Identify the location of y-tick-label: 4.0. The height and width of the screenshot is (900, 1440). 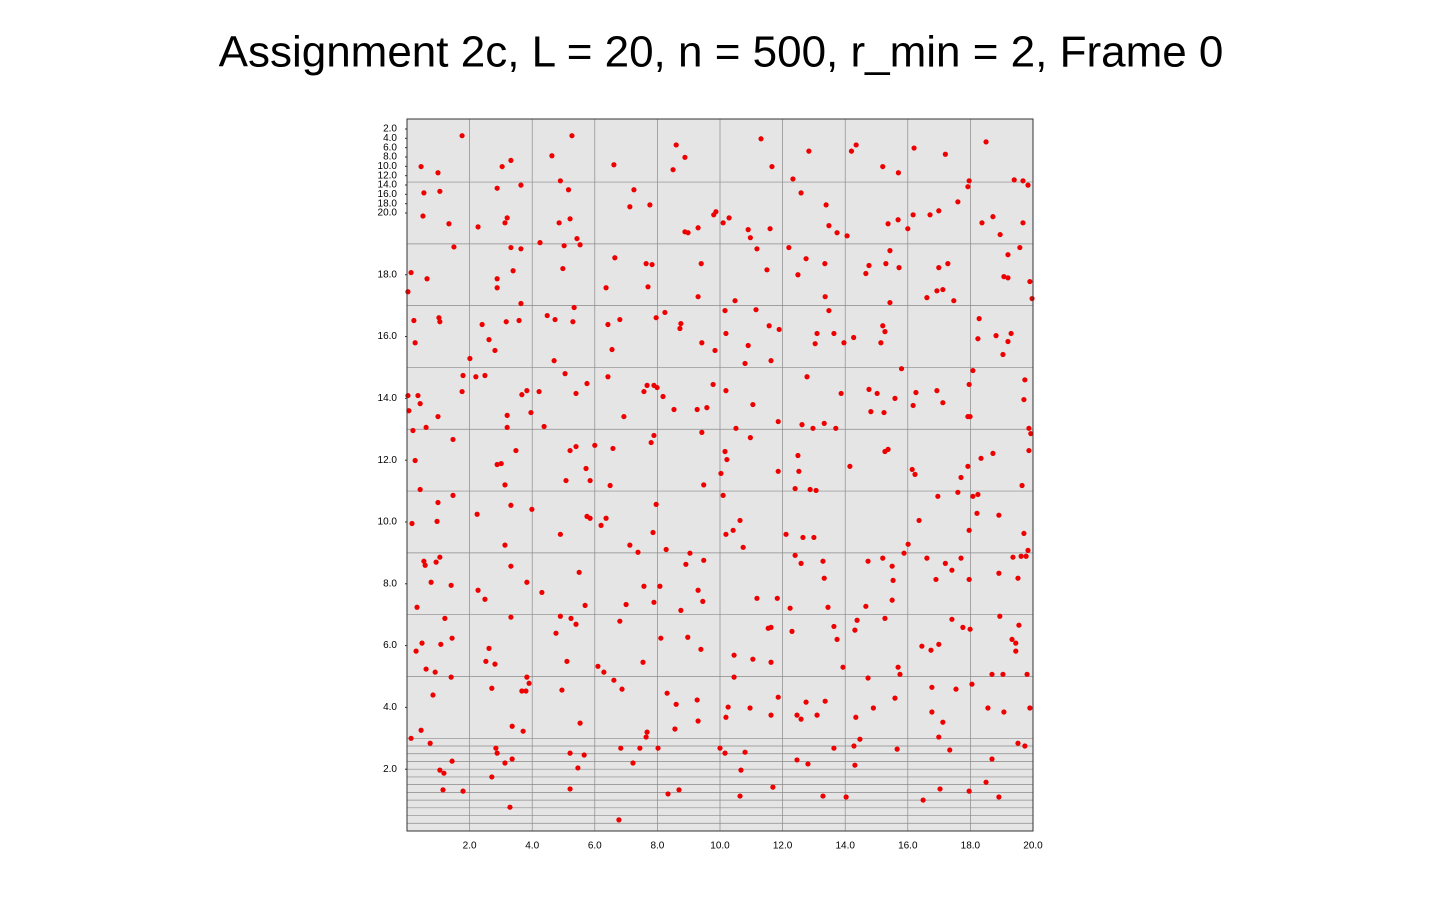
(390, 707).